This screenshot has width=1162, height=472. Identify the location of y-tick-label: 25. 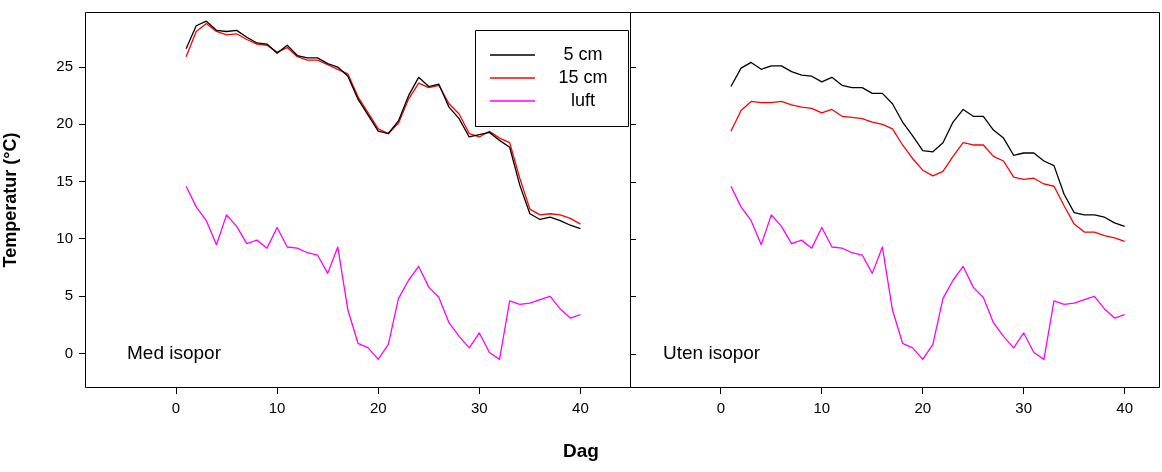
(64, 66).